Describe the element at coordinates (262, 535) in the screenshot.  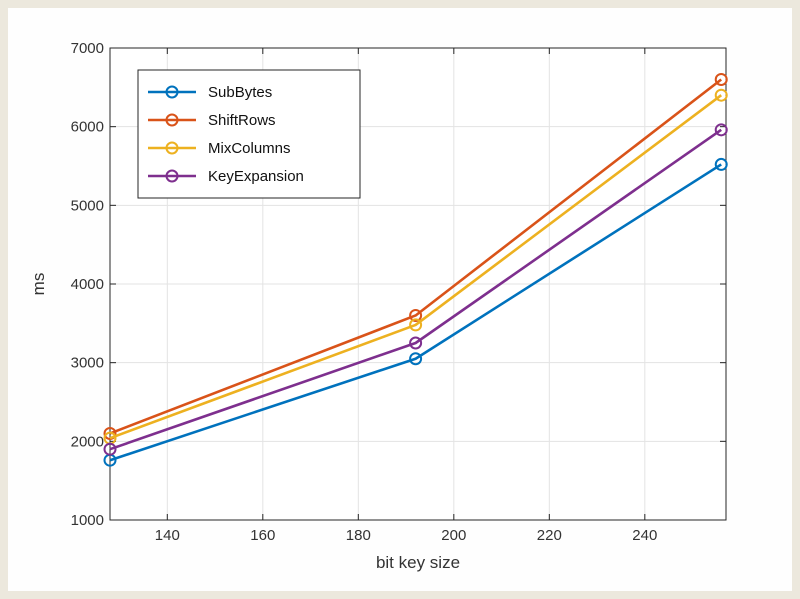
I see `x-tick-label: 160` at that location.